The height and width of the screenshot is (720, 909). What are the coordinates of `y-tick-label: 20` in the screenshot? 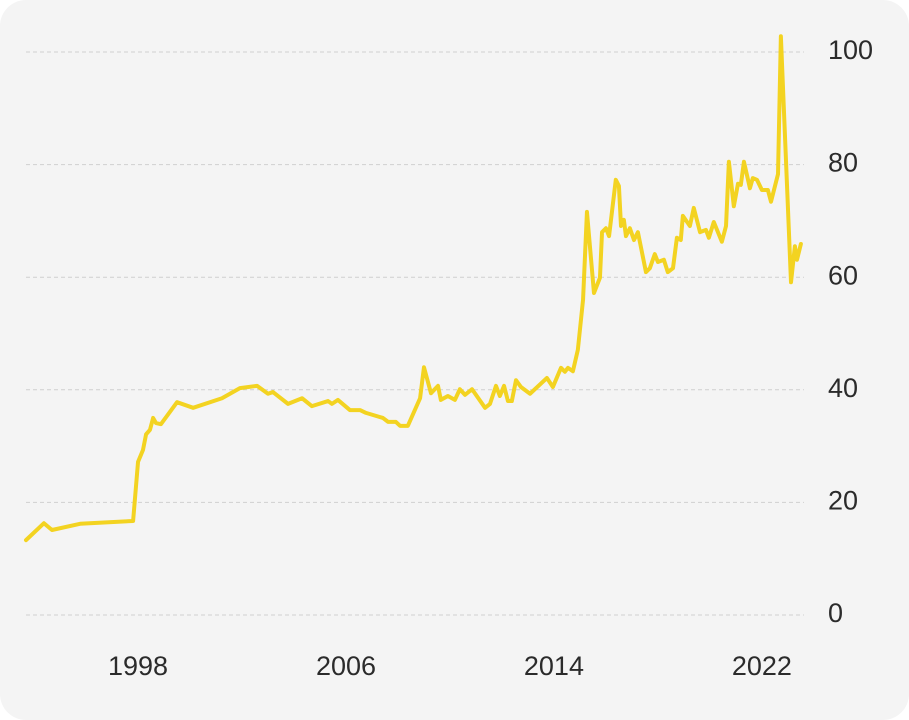 It's located at (843, 501).